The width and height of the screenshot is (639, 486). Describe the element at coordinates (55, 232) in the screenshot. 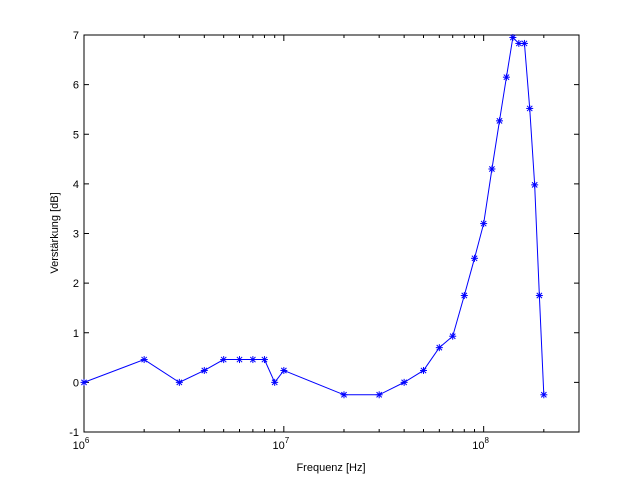

I see `y-axis-label: Verstärkung [dB]` at that location.